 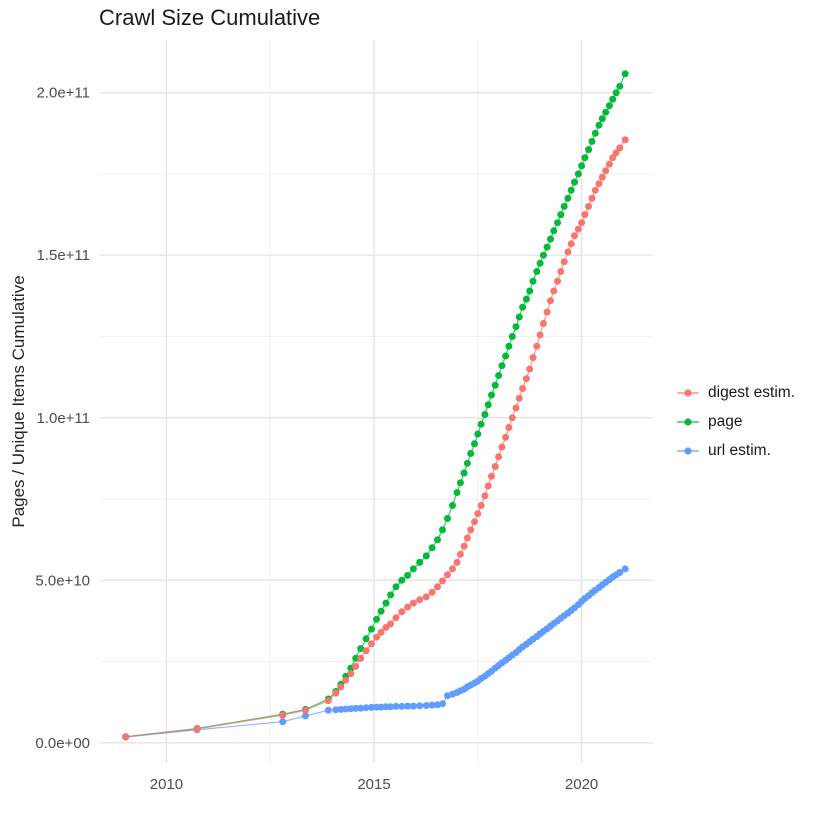 I want to click on x-tick-label: 2015, so click(x=373, y=784).